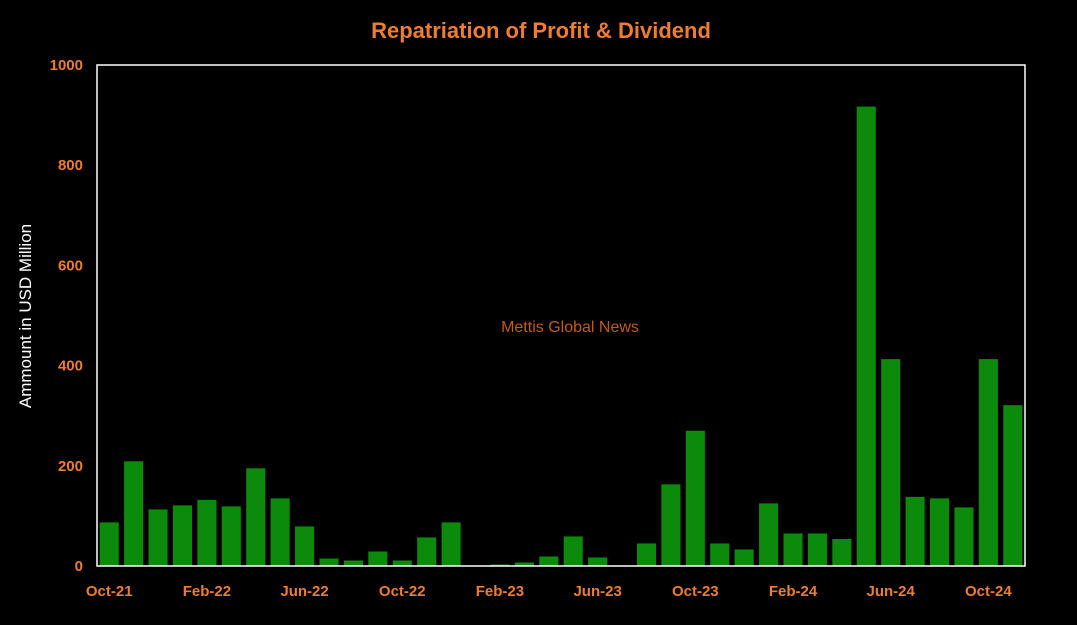  What do you see at coordinates (70, 366) in the screenshot?
I see `y-tick-label: 400` at bounding box center [70, 366].